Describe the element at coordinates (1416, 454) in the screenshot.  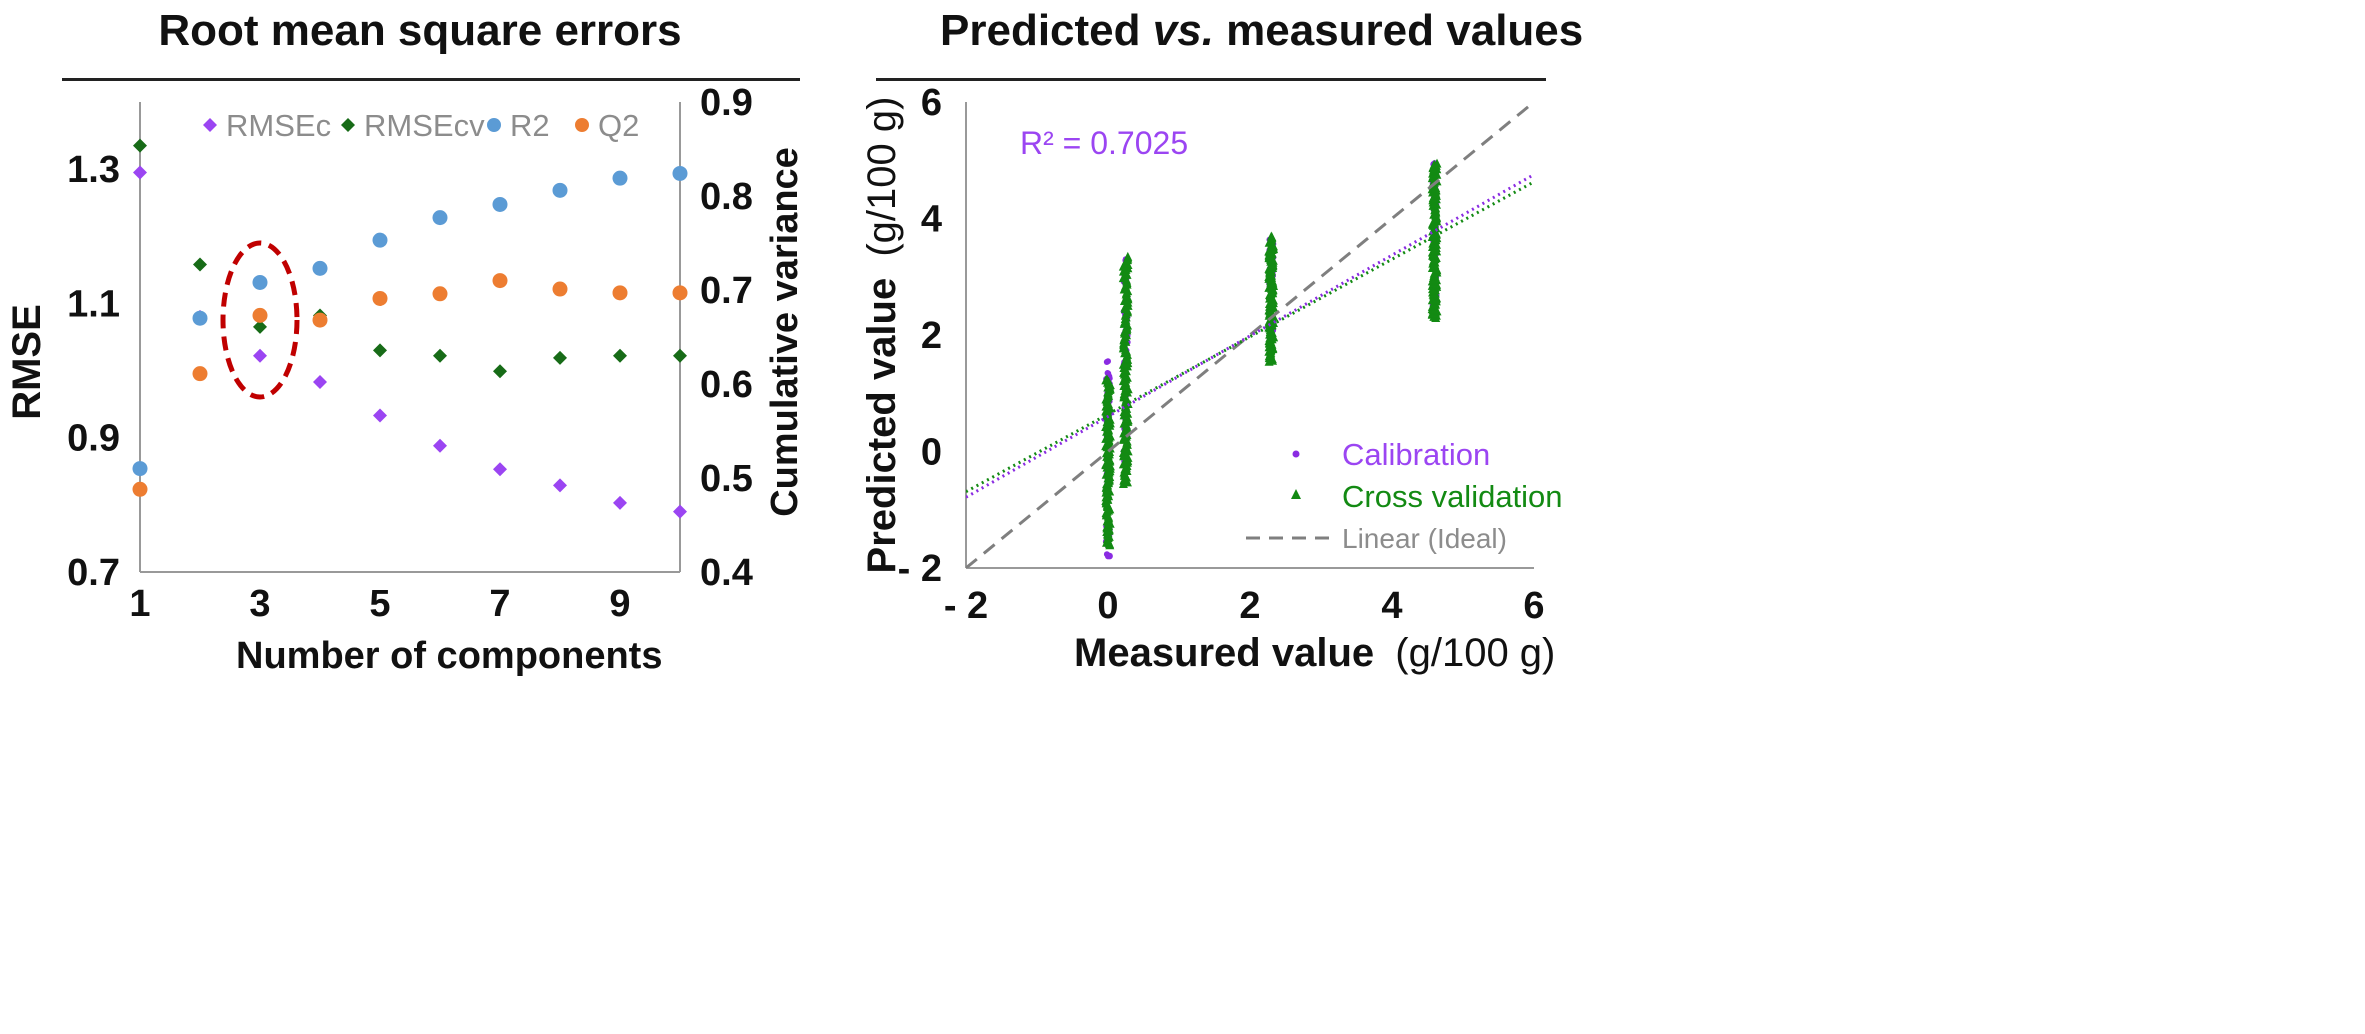
I see `calibration-legend-label: Calibration` at that location.